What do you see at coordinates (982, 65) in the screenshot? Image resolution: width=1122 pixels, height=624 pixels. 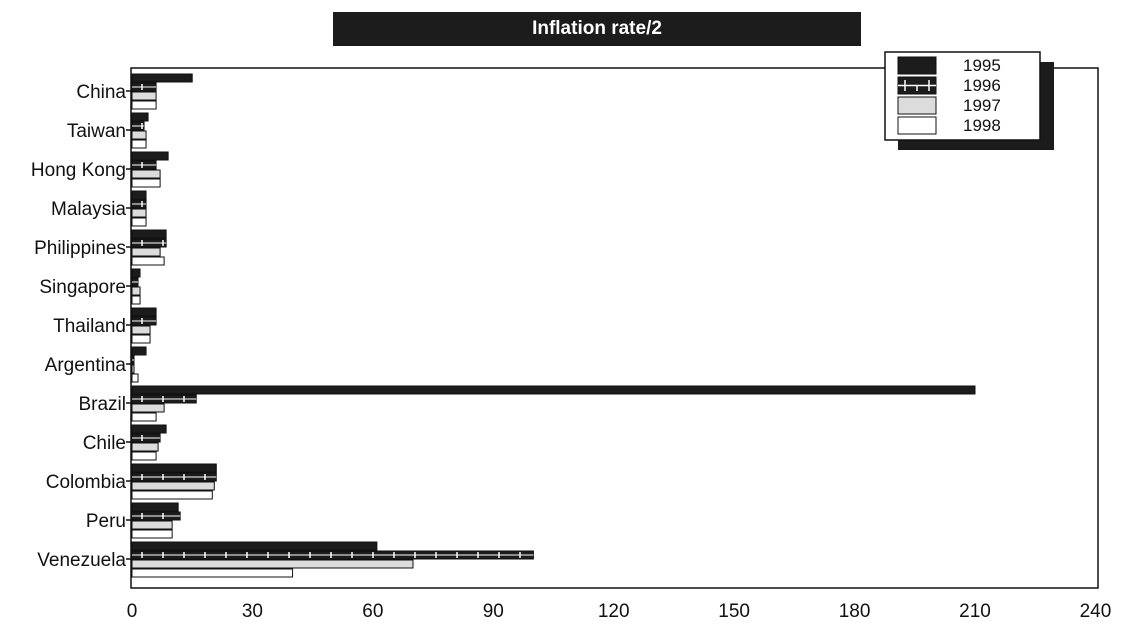 I see `legend-label: 1995` at bounding box center [982, 65].